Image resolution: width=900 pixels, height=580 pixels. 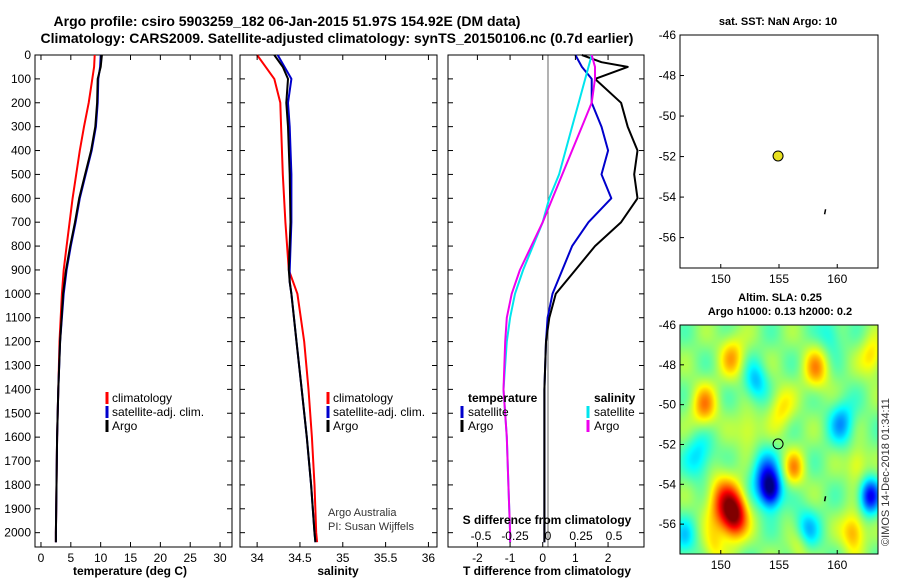 I want to click on salinity-series-group, so click(x=287, y=298).